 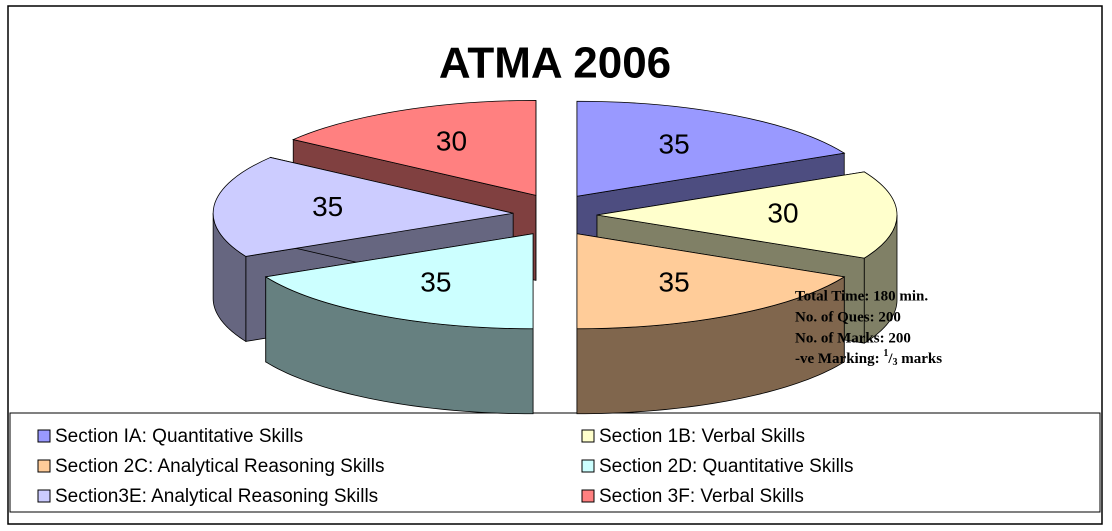 I want to click on legend-label: Section 1B: Verbal Skills, so click(x=702, y=436).